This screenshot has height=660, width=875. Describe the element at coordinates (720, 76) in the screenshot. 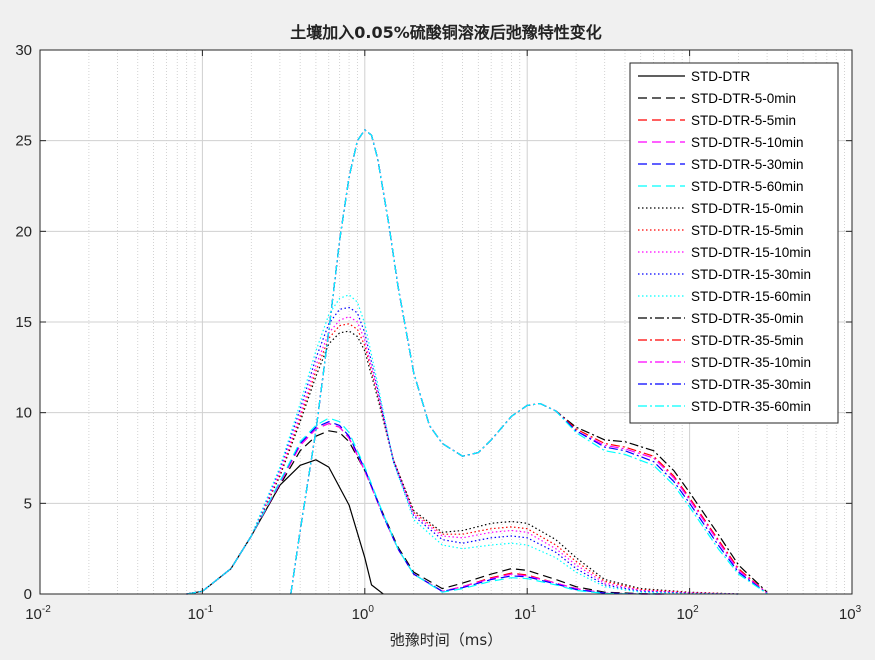

I see `legend-label-1: STD-DTR` at that location.